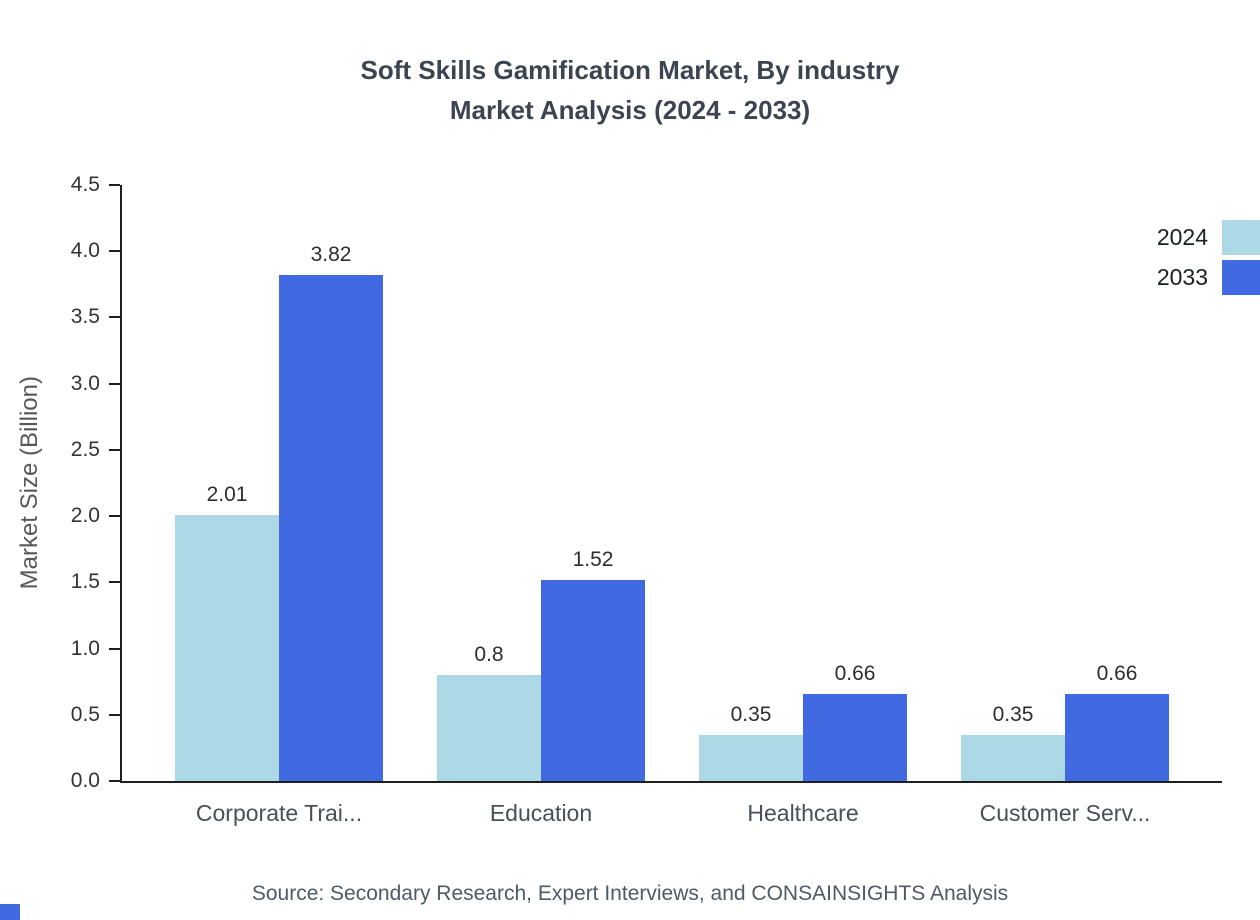 This screenshot has width=1260, height=920. What do you see at coordinates (1182, 237) in the screenshot?
I see `legend-label: 2024` at bounding box center [1182, 237].